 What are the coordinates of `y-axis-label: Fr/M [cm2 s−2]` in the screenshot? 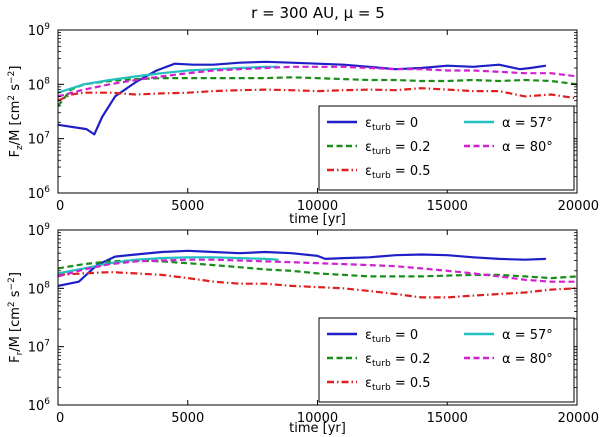 It's located at (16, 317).